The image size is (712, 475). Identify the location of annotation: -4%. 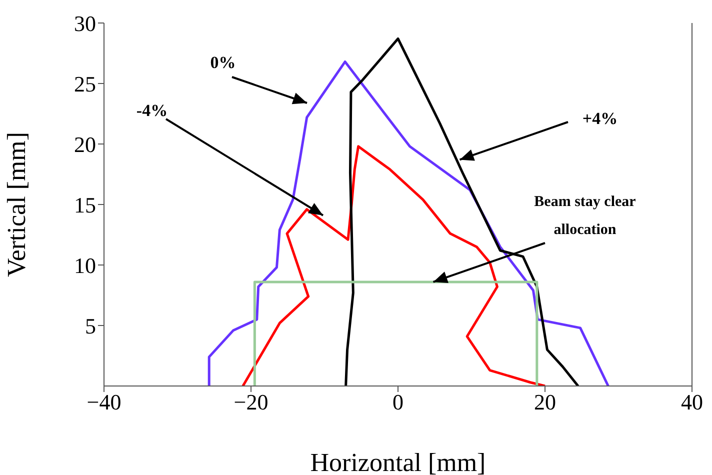
(152, 110).